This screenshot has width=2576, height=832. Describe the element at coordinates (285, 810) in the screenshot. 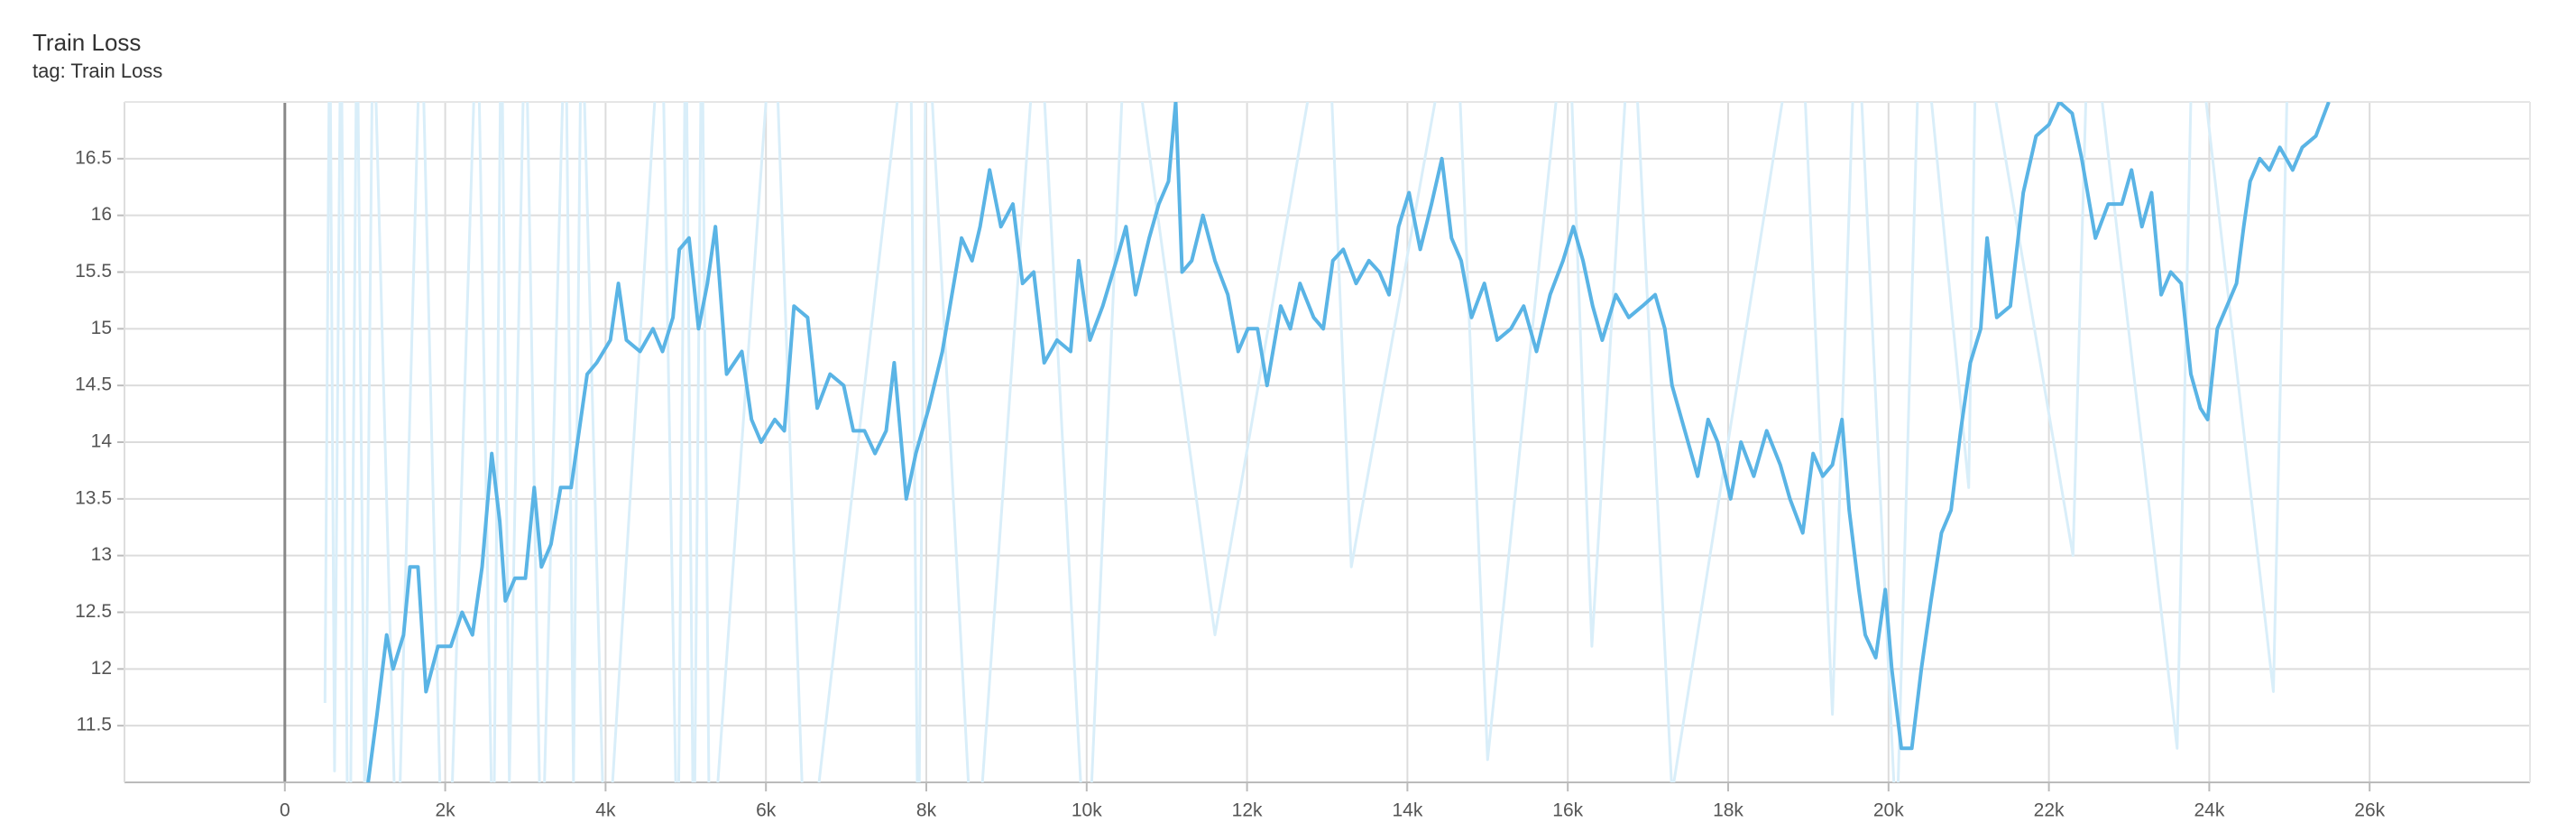

I see `x-tick-label: 0` at that location.